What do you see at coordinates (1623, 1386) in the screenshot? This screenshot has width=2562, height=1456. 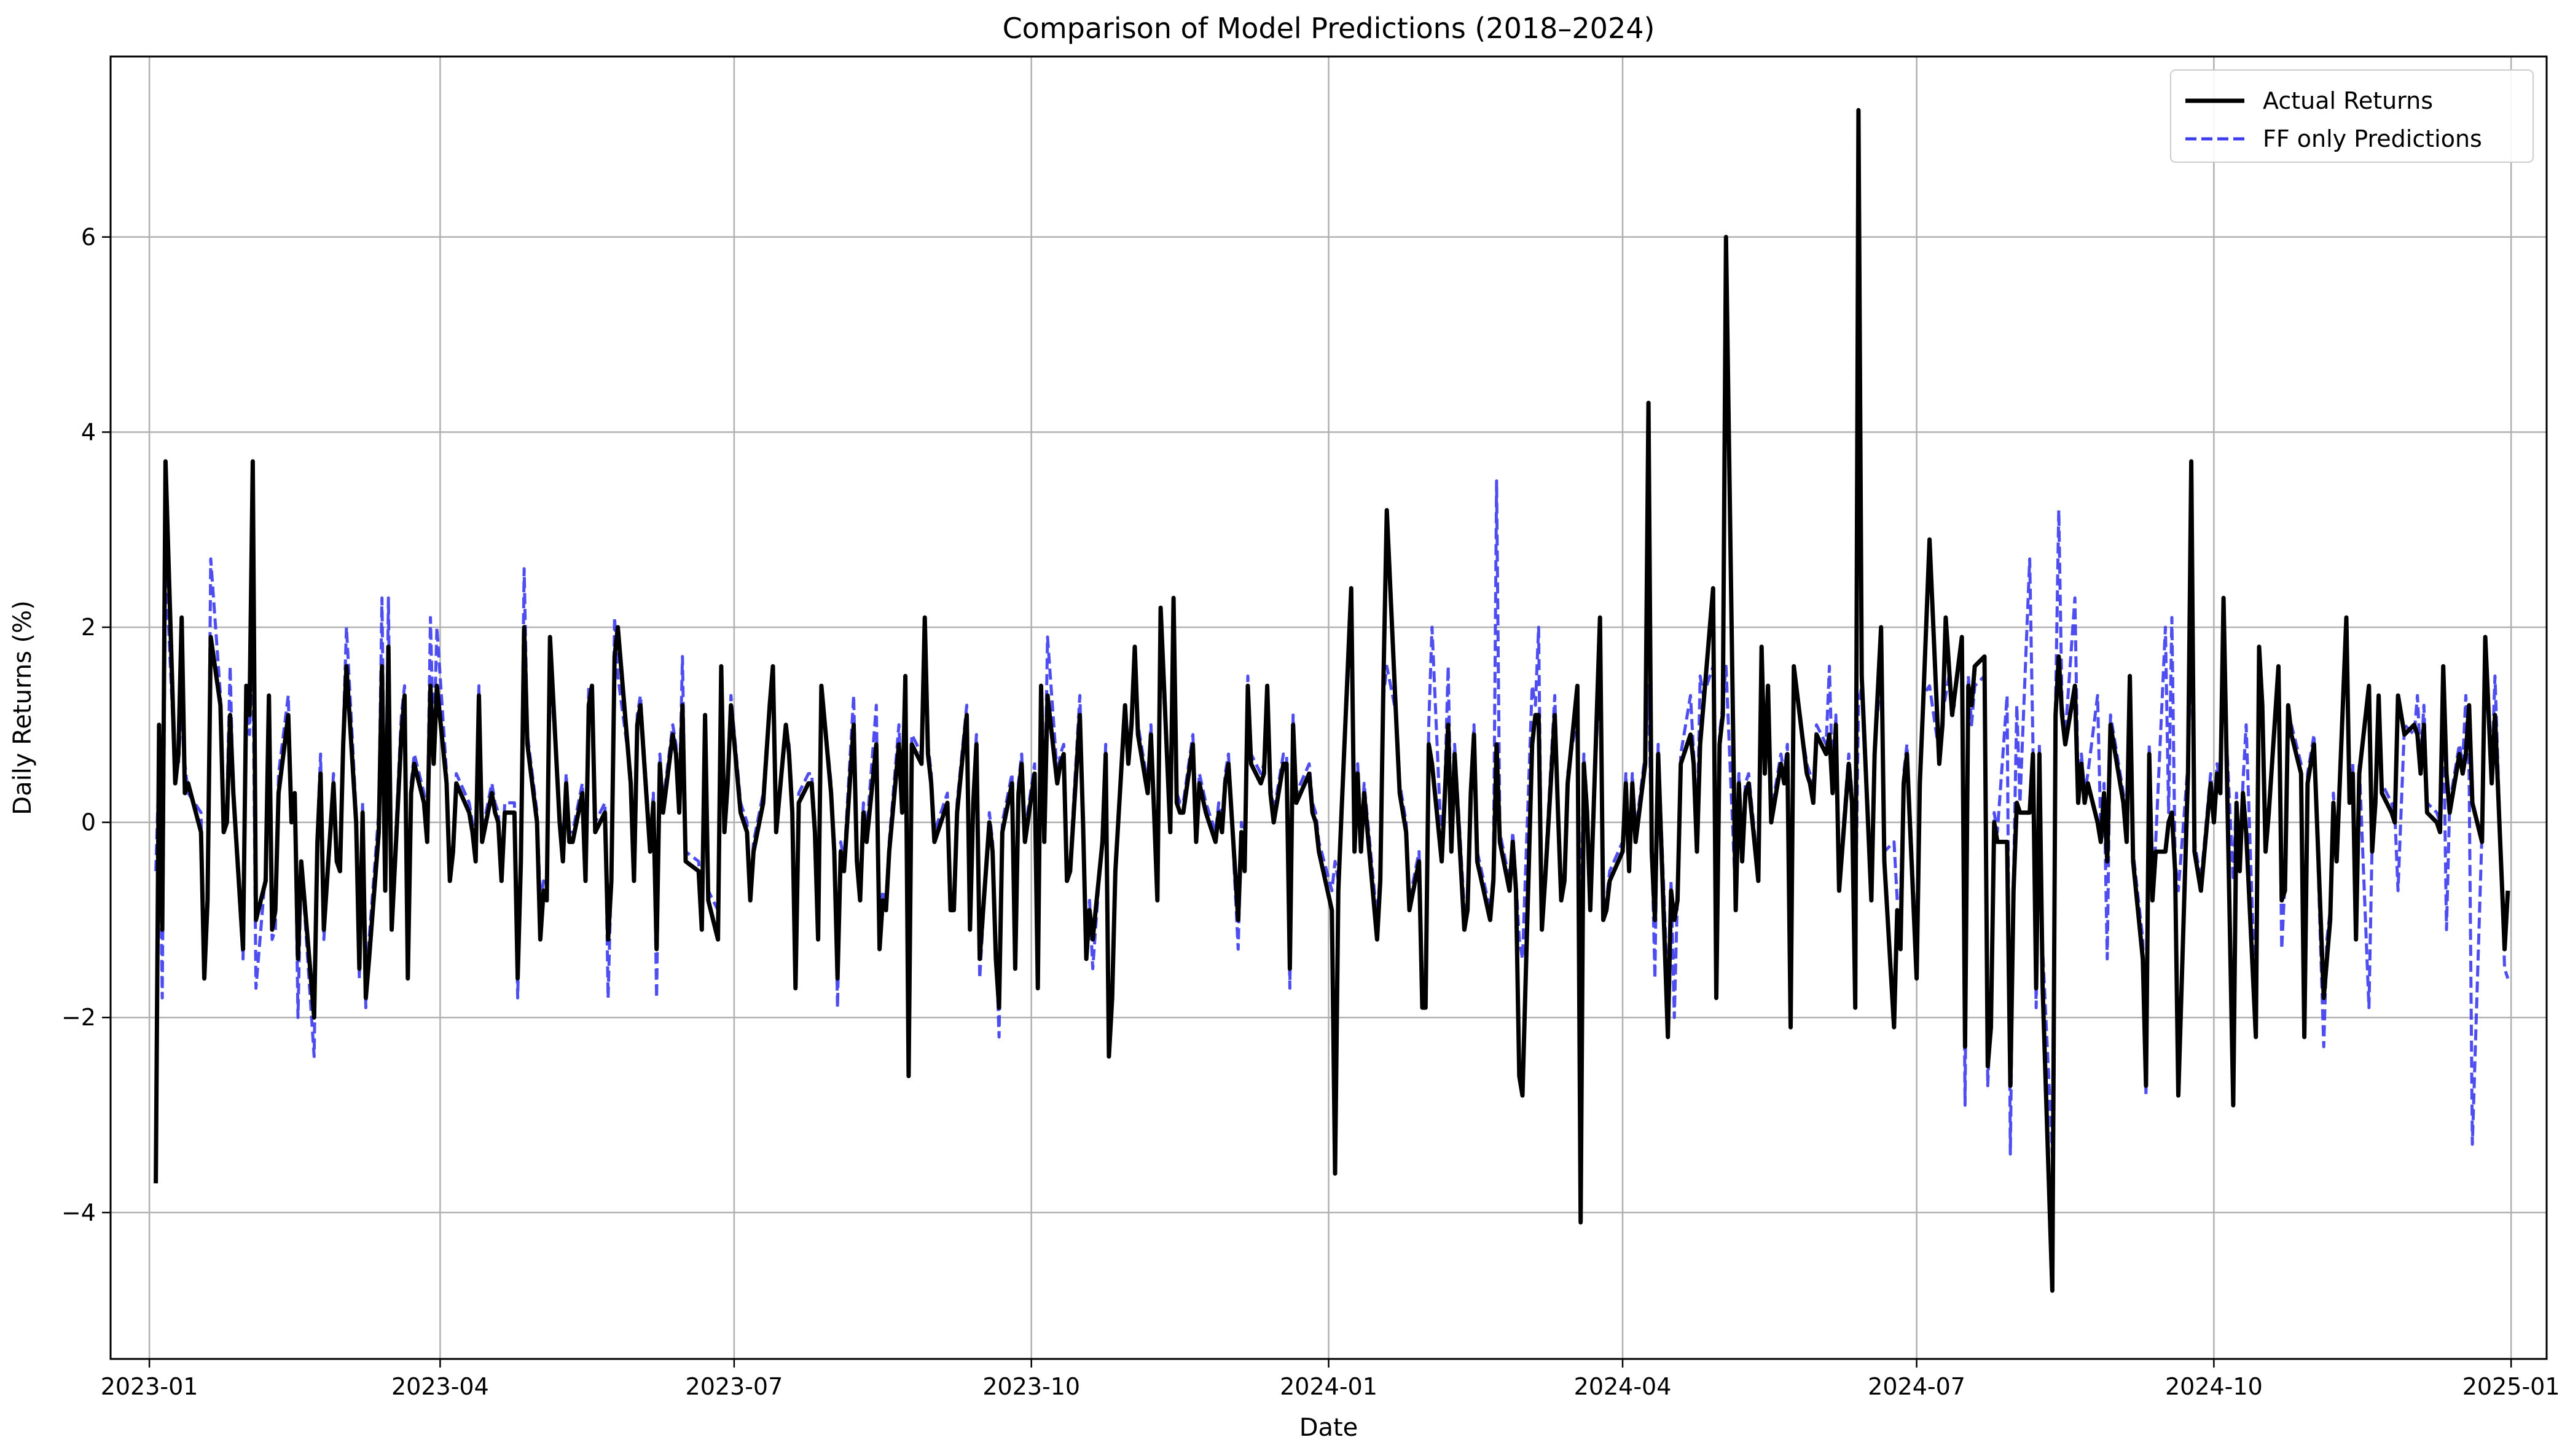 I see `x-tick-label: 2024-04` at bounding box center [1623, 1386].